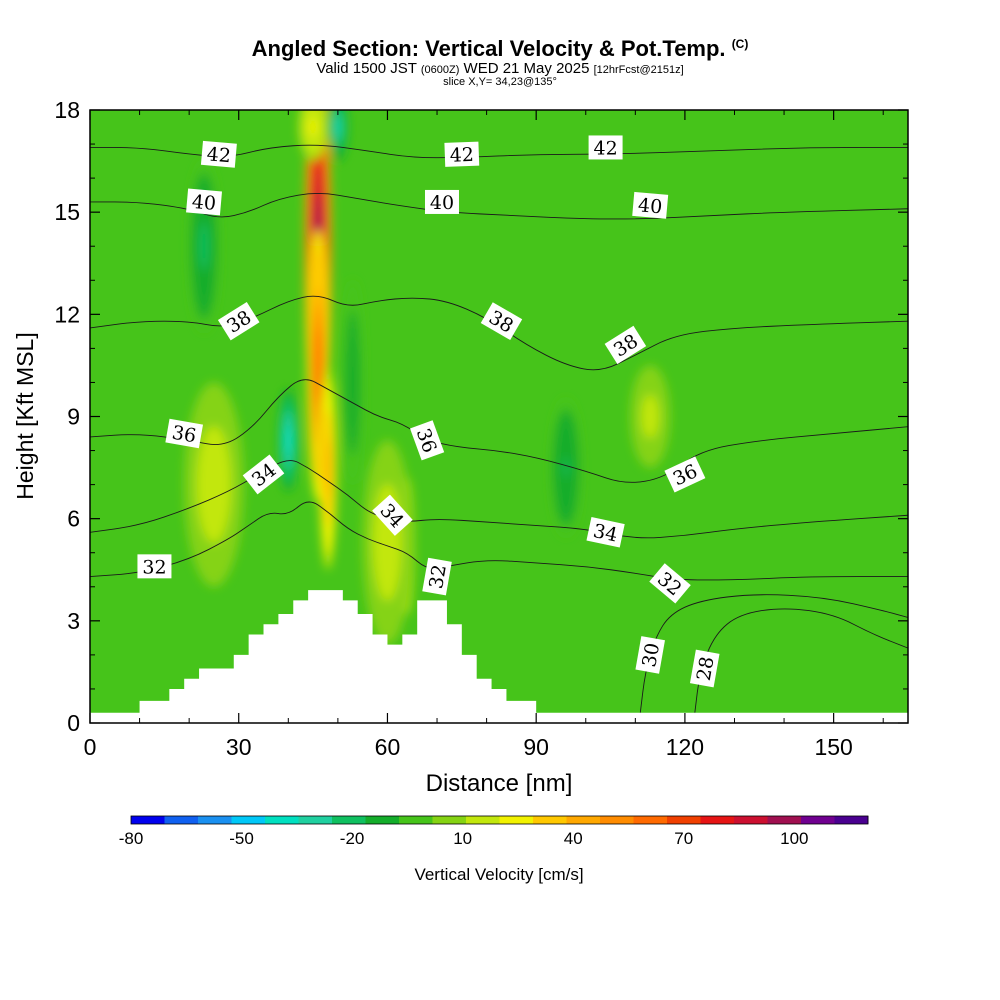 This screenshot has height=1000, width=1000. I want to click on y-tick-label: 9, so click(73, 417).